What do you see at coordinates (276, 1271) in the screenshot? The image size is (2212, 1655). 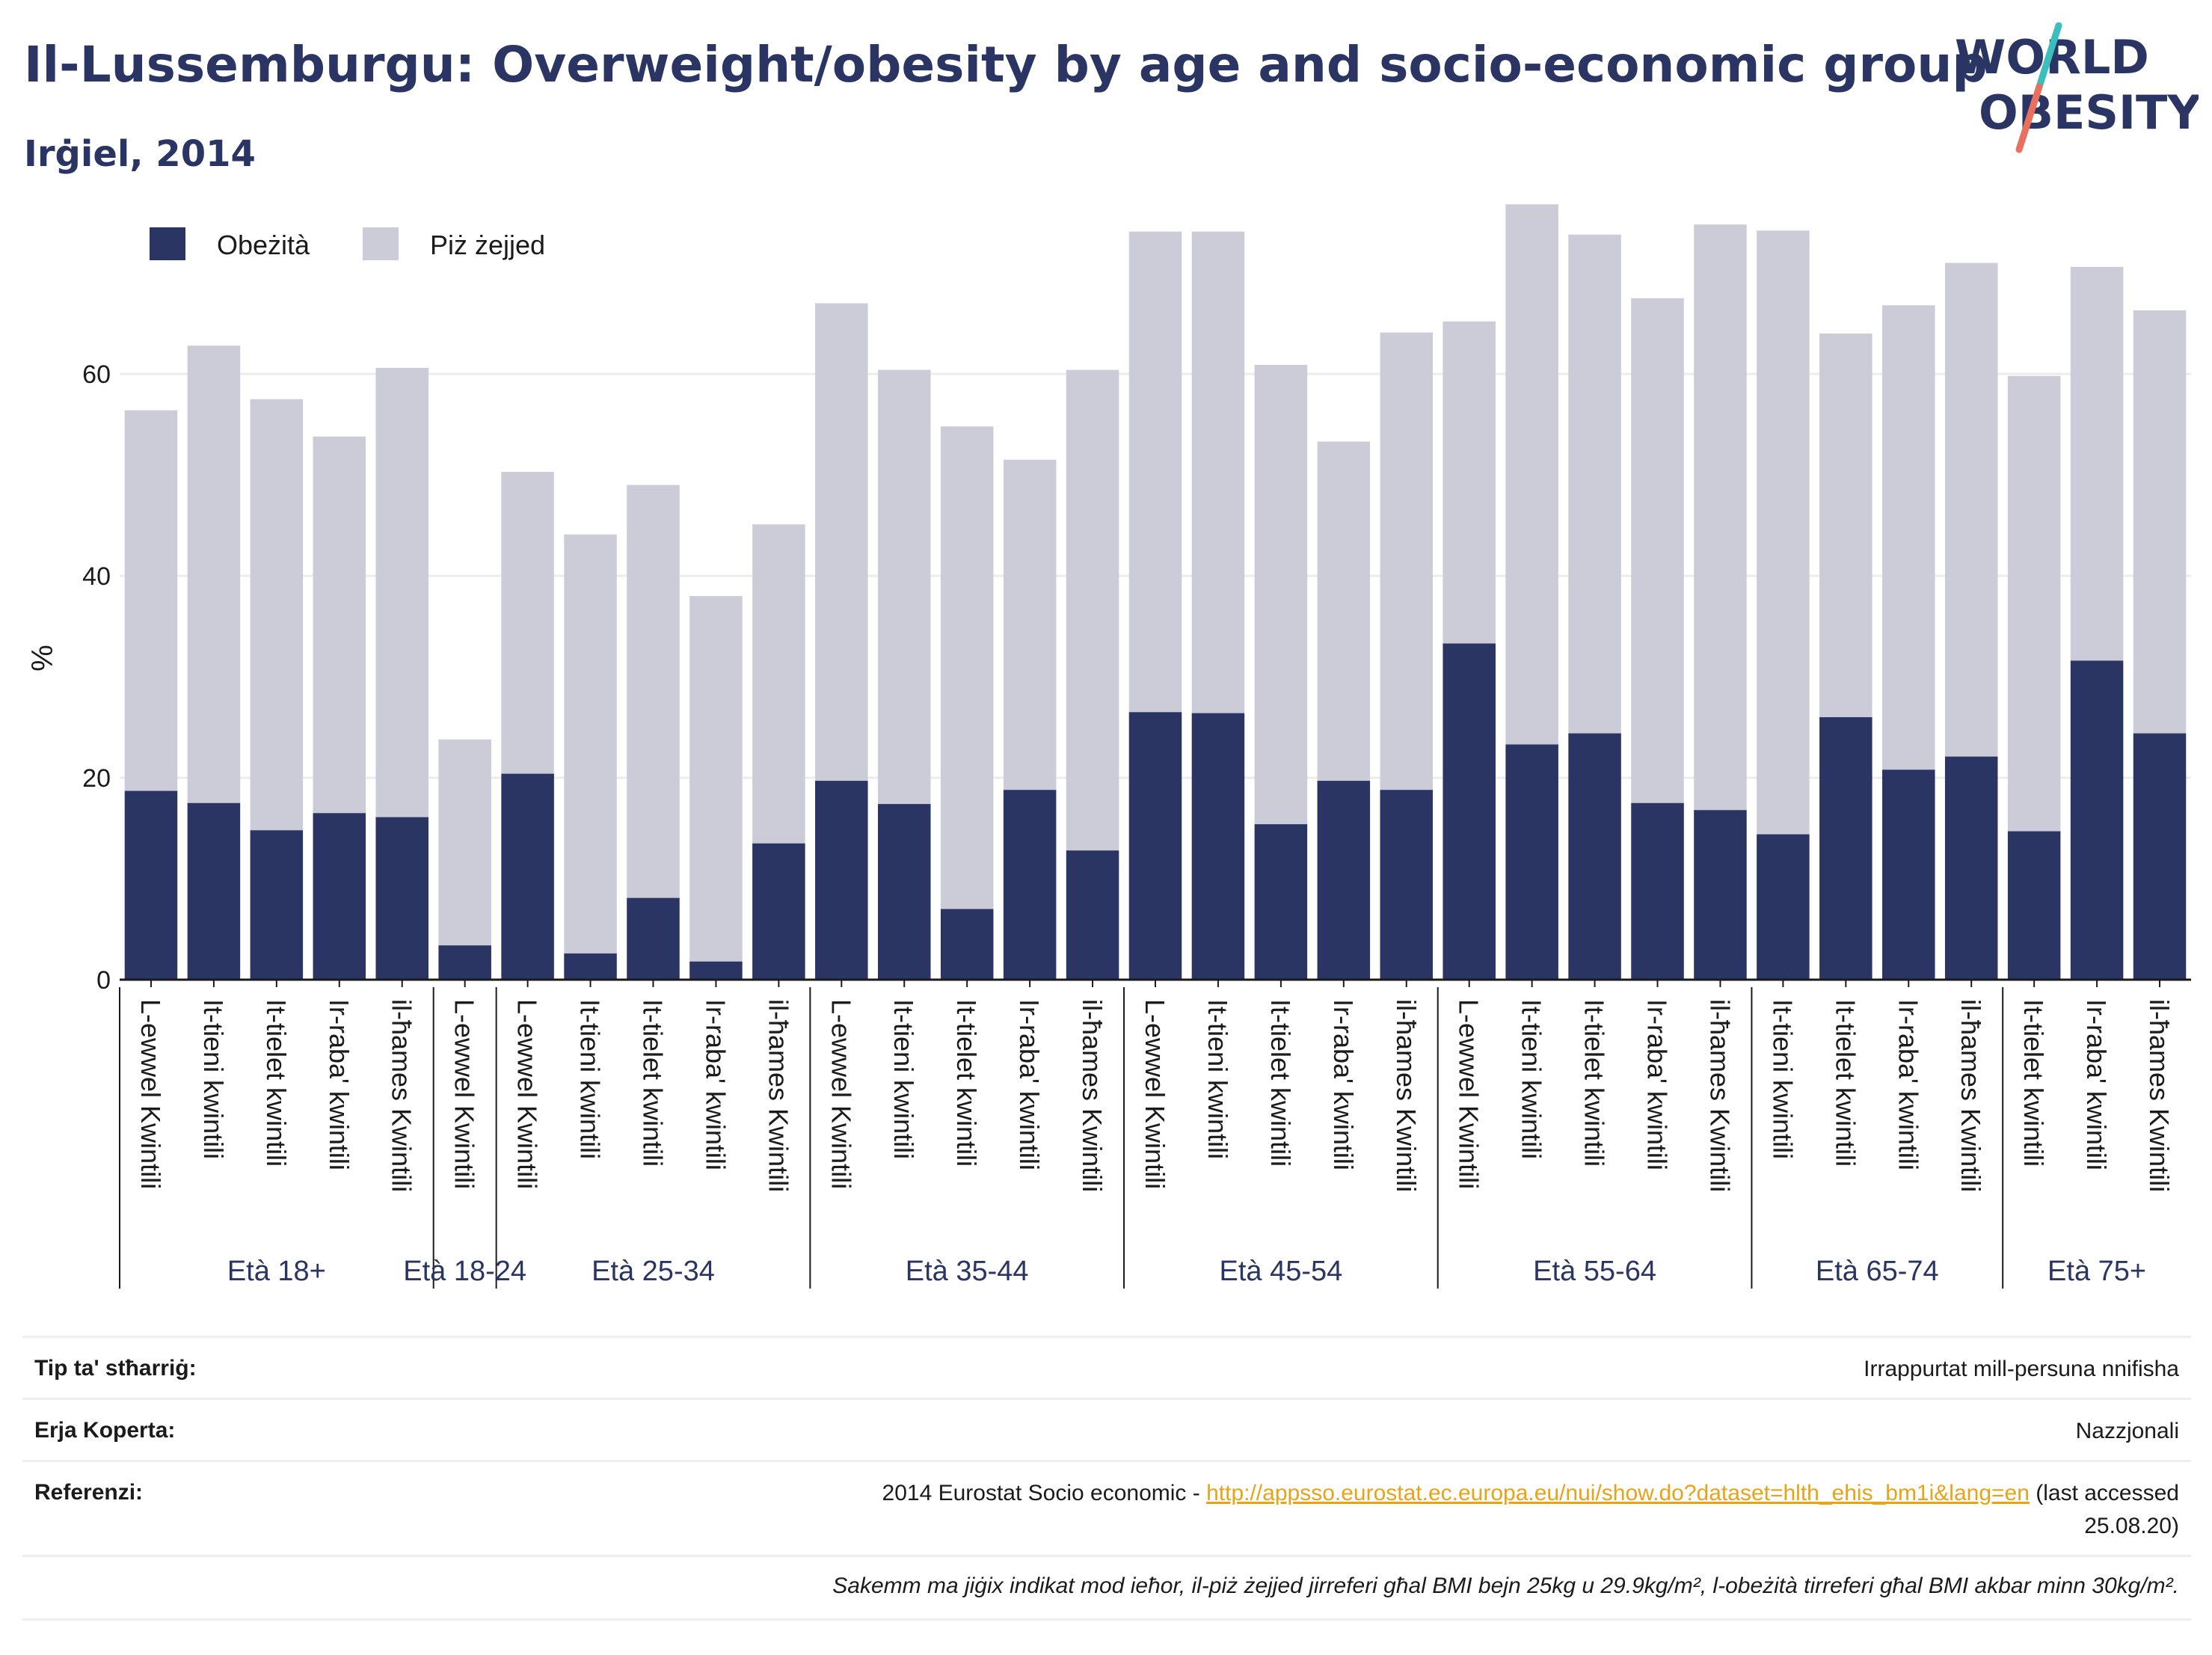 I see `group-label: Età 18+` at bounding box center [276, 1271].